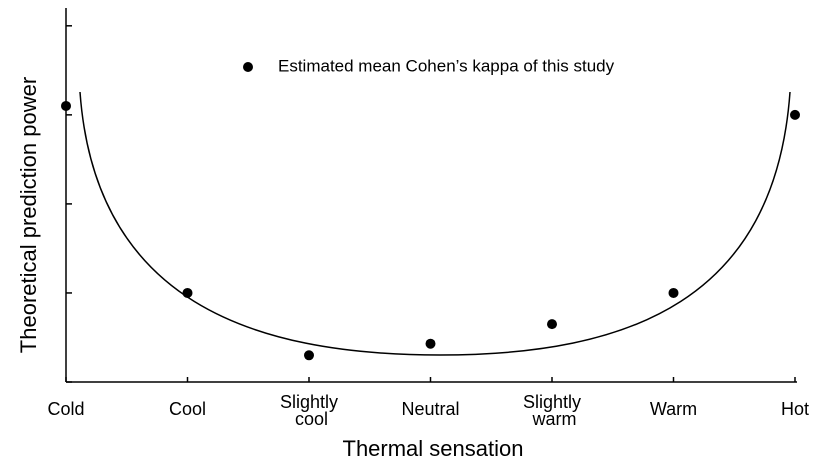  I want to click on legend-marker, so click(248, 67).